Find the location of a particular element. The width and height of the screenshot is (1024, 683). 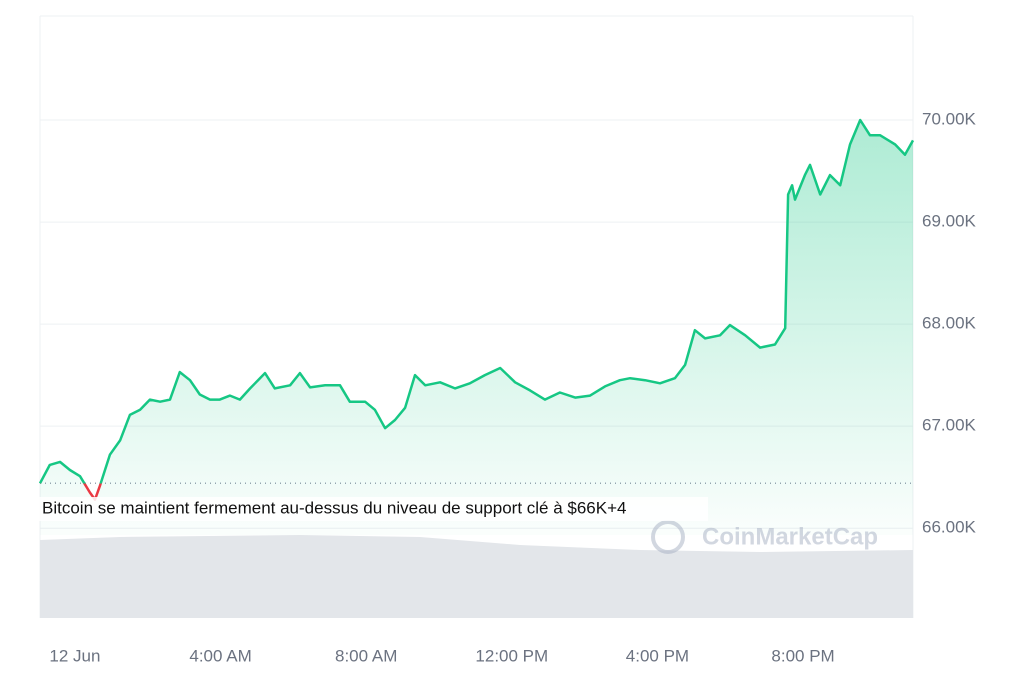

watermark-text: CoinMarketCap is located at coordinates (790, 536).